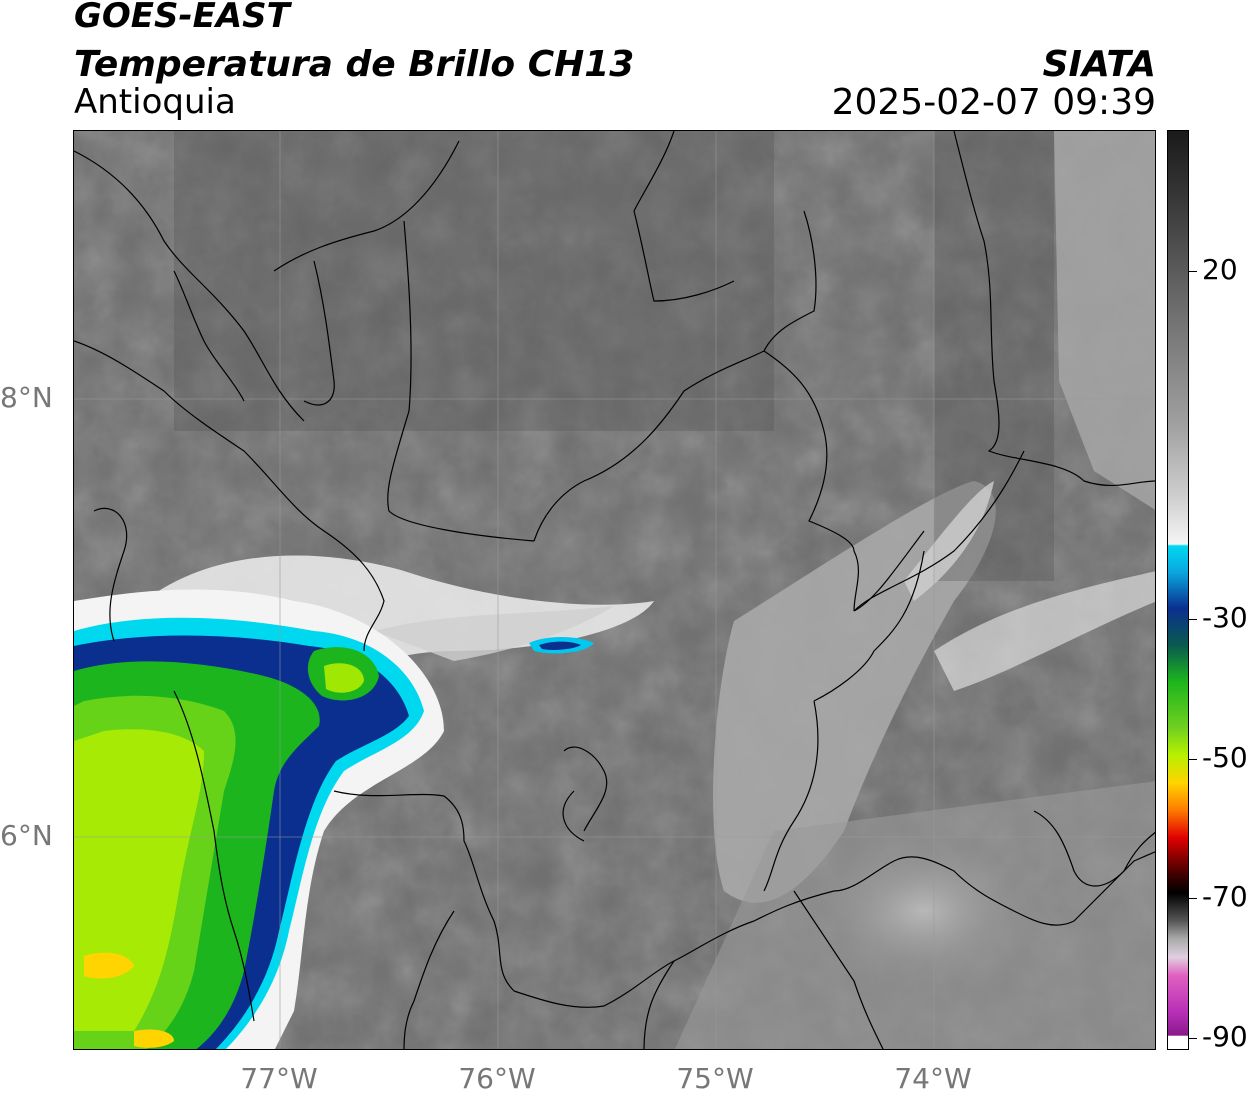 The image size is (1252, 1099). I want to click on lon-label-76w: 76°W, so click(497, 1078).